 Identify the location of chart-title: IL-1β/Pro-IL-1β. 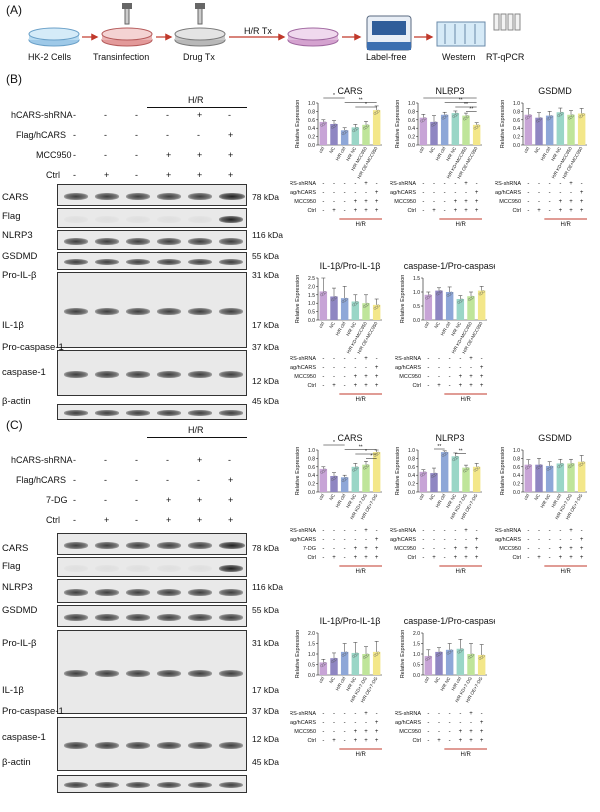
(350, 621).